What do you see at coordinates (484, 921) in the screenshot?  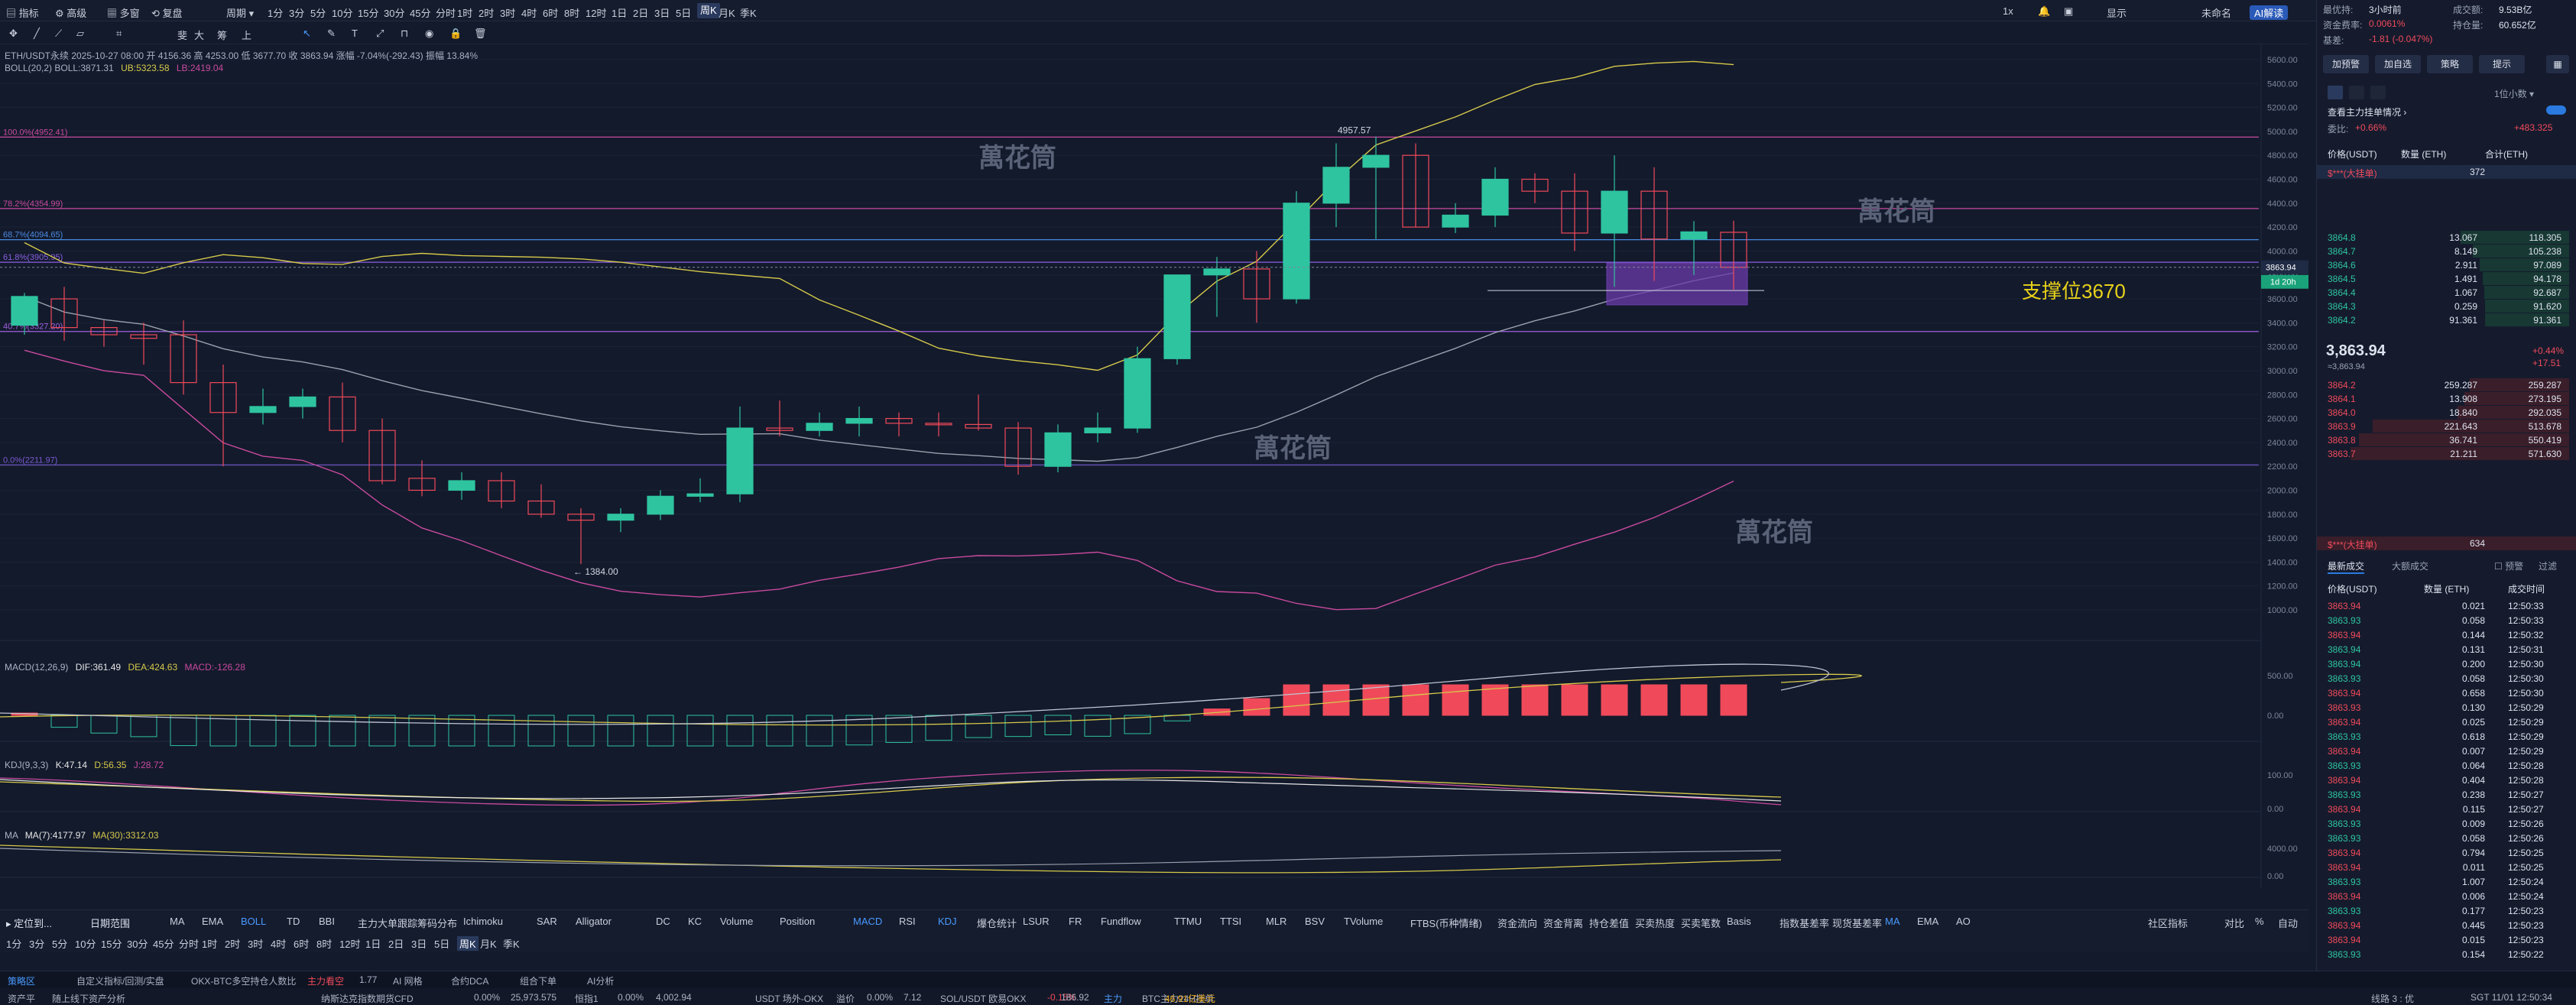 I see `indicator-7: Ichimoku` at bounding box center [484, 921].